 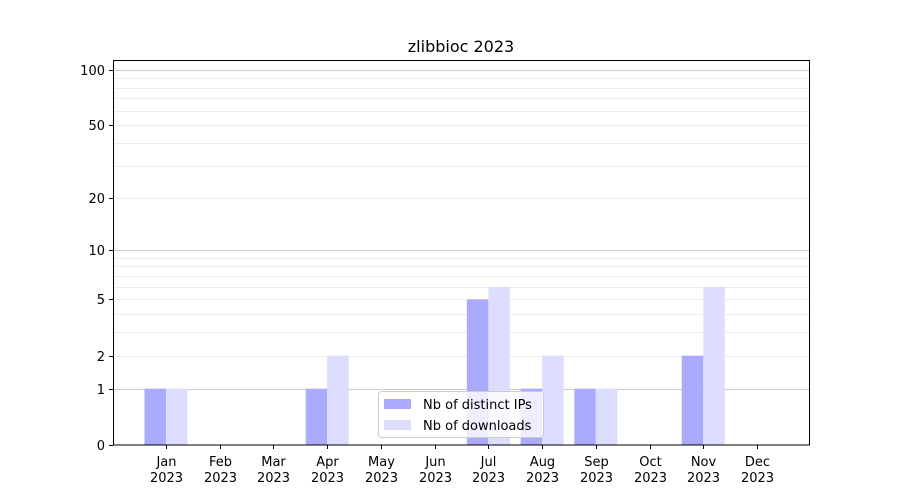 I want to click on y-tick-label: 0, so click(x=101, y=446).